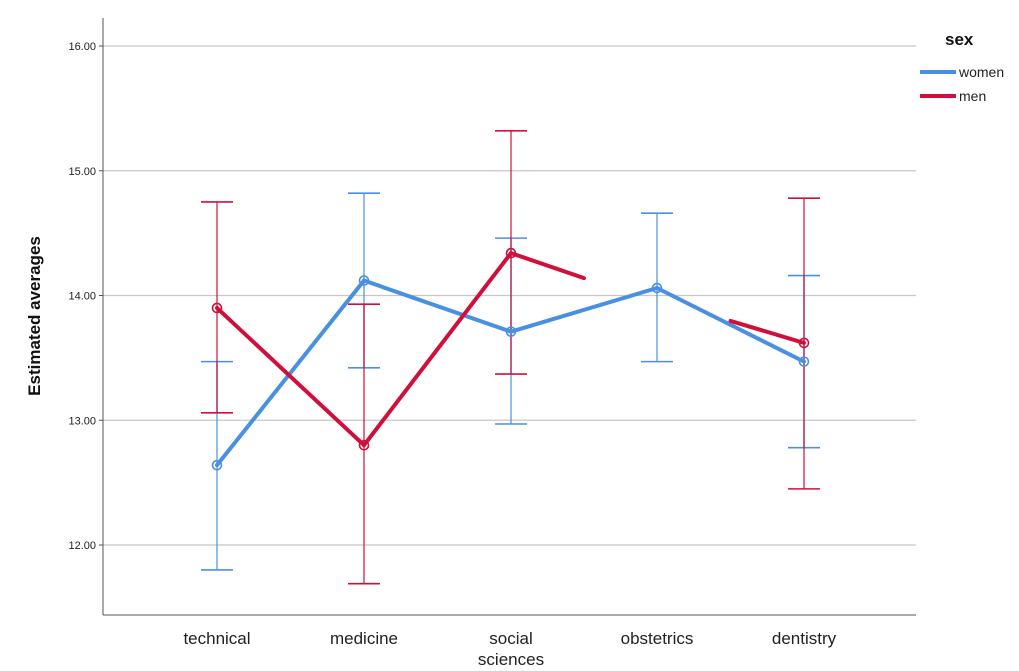 The image size is (1019, 671). I want to click on x-category-label: social, so click(510, 638).